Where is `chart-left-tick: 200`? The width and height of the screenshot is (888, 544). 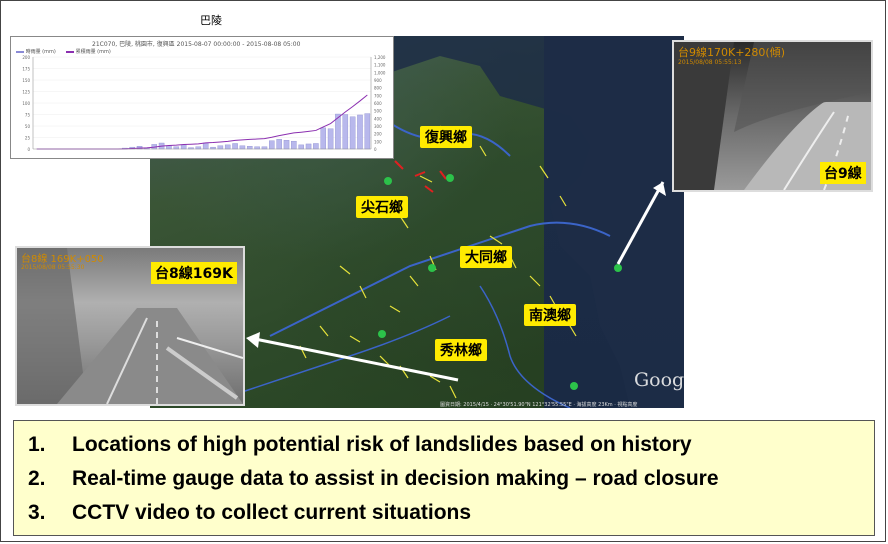
chart-left-tick: 200 is located at coordinates (26, 57).